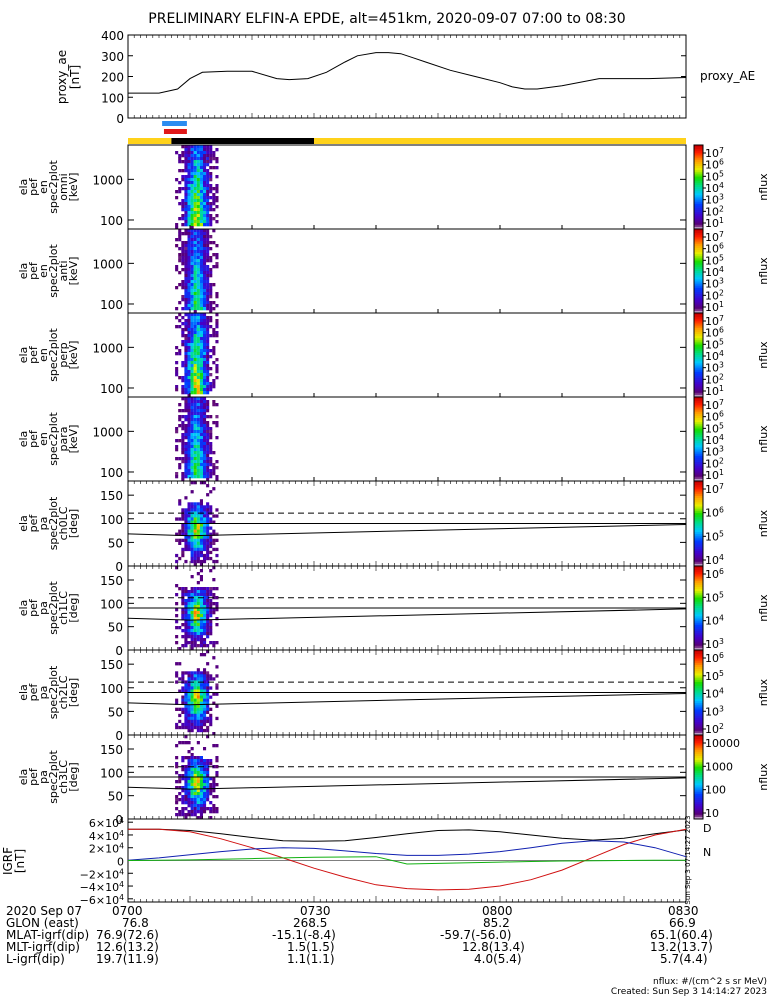  What do you see at coordinates (159, 535) in the screenshot?
I see `pa-loss-cone-line` at bounding box center [159, 535].